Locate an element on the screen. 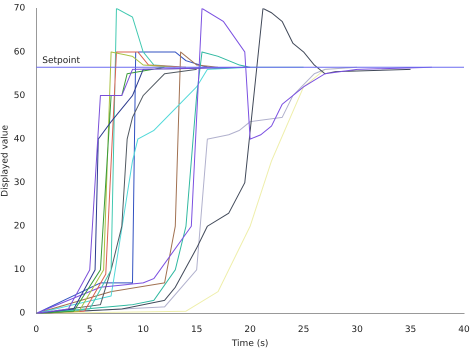 The image size is (474, 349). x-tick-label: 20 is located at coordinates (250, 330).